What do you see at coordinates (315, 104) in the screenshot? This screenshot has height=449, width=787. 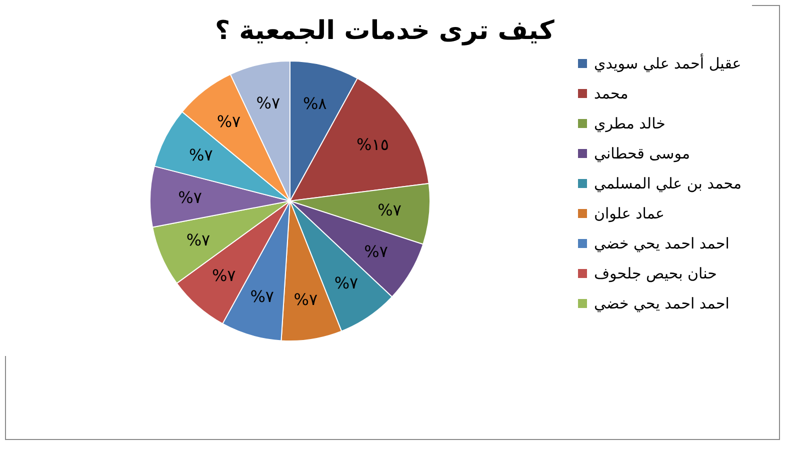 I see `data-label: %٨` at bounding box center [315, 104].